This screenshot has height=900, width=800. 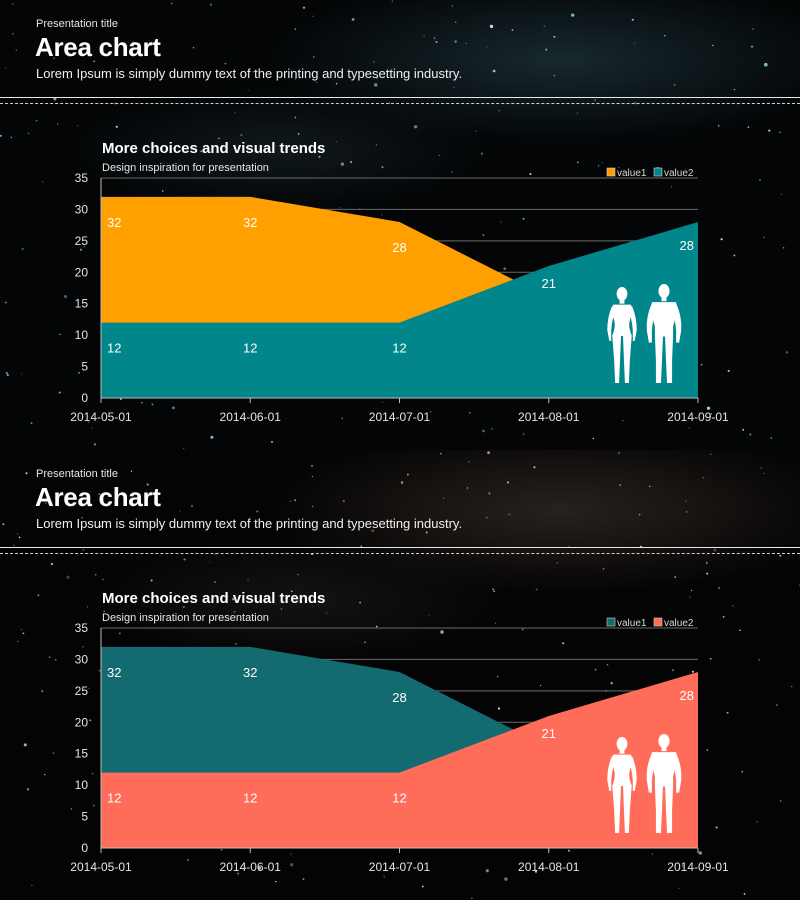 What do you see at coordinates (664, 333) in the screenshot?
I see `male-figure-icon` at bounding box center [664, 333].